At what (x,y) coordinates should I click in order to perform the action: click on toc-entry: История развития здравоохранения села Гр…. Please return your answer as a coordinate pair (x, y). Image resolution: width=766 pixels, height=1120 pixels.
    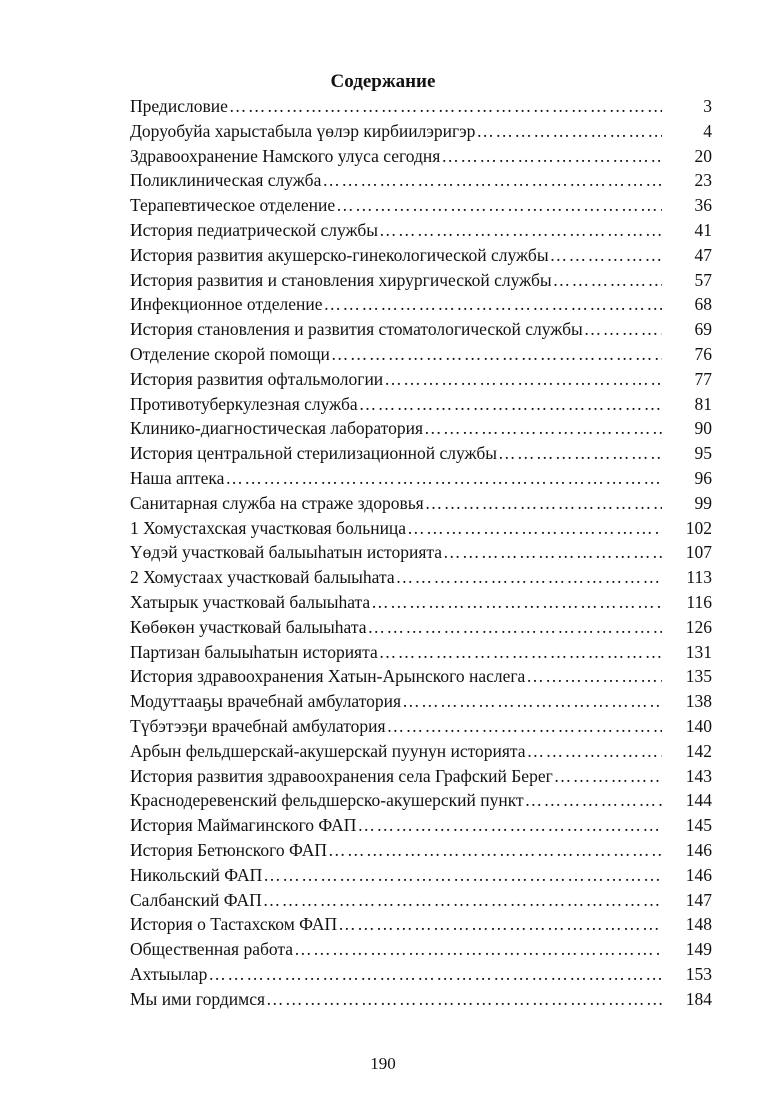
    Looking at the image, I should click on (421, 776).